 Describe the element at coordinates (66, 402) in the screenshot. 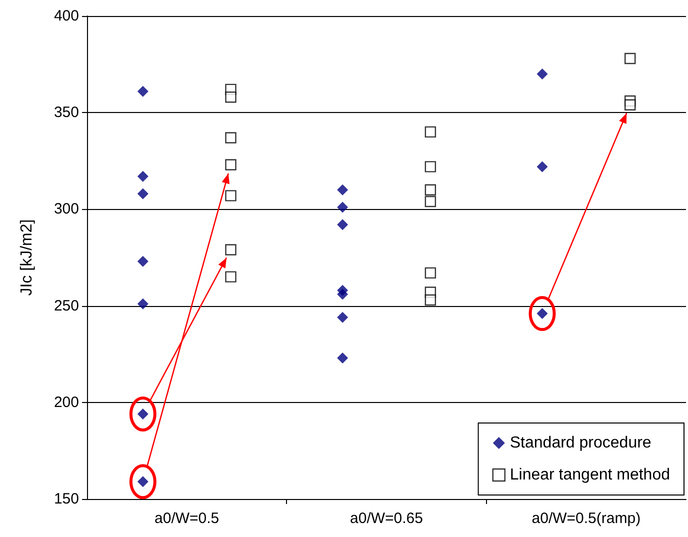

I see `y-tick-label: 200` at that location.